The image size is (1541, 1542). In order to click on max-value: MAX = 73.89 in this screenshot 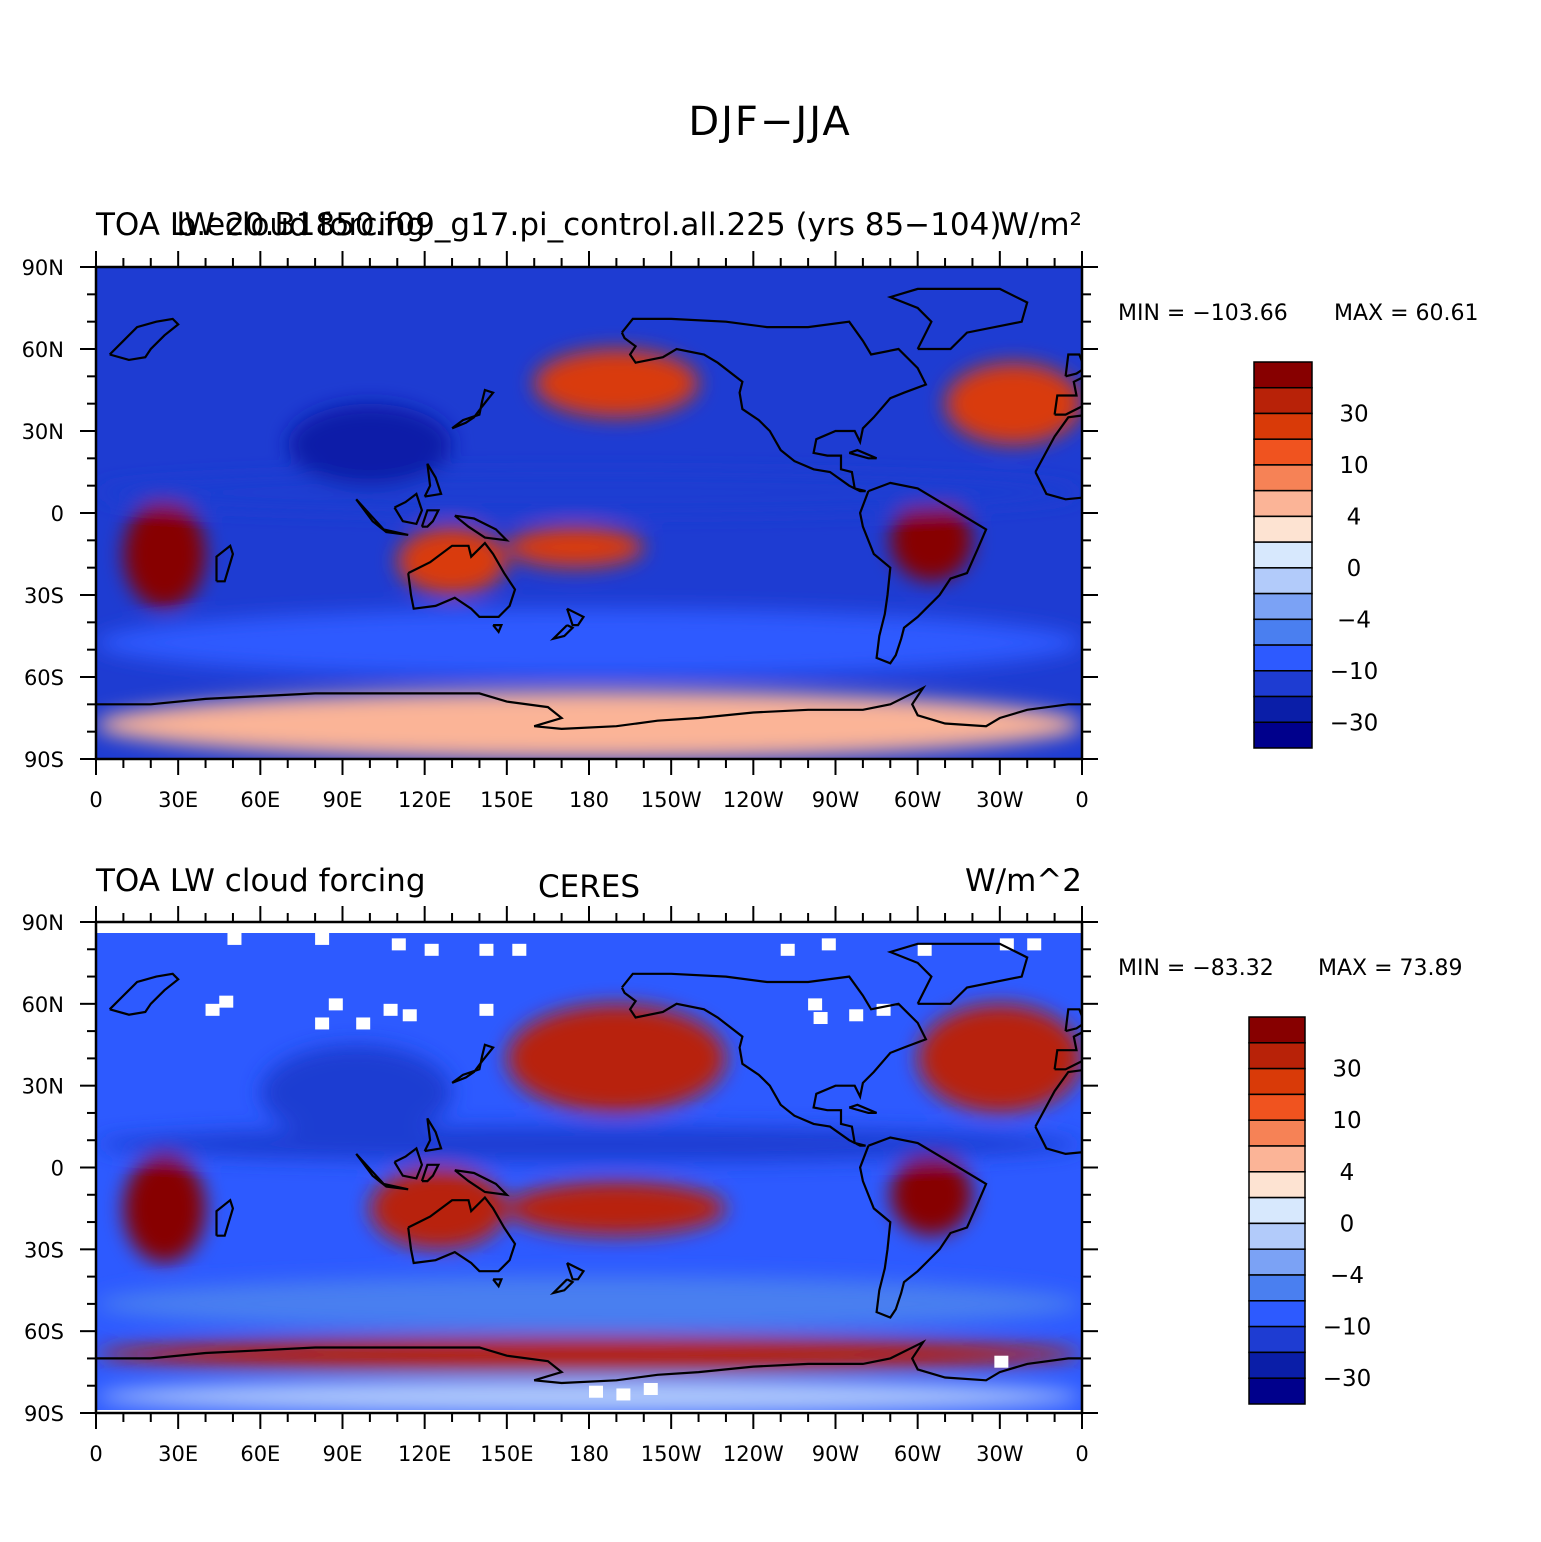, I will do `click(1390, 968)`.